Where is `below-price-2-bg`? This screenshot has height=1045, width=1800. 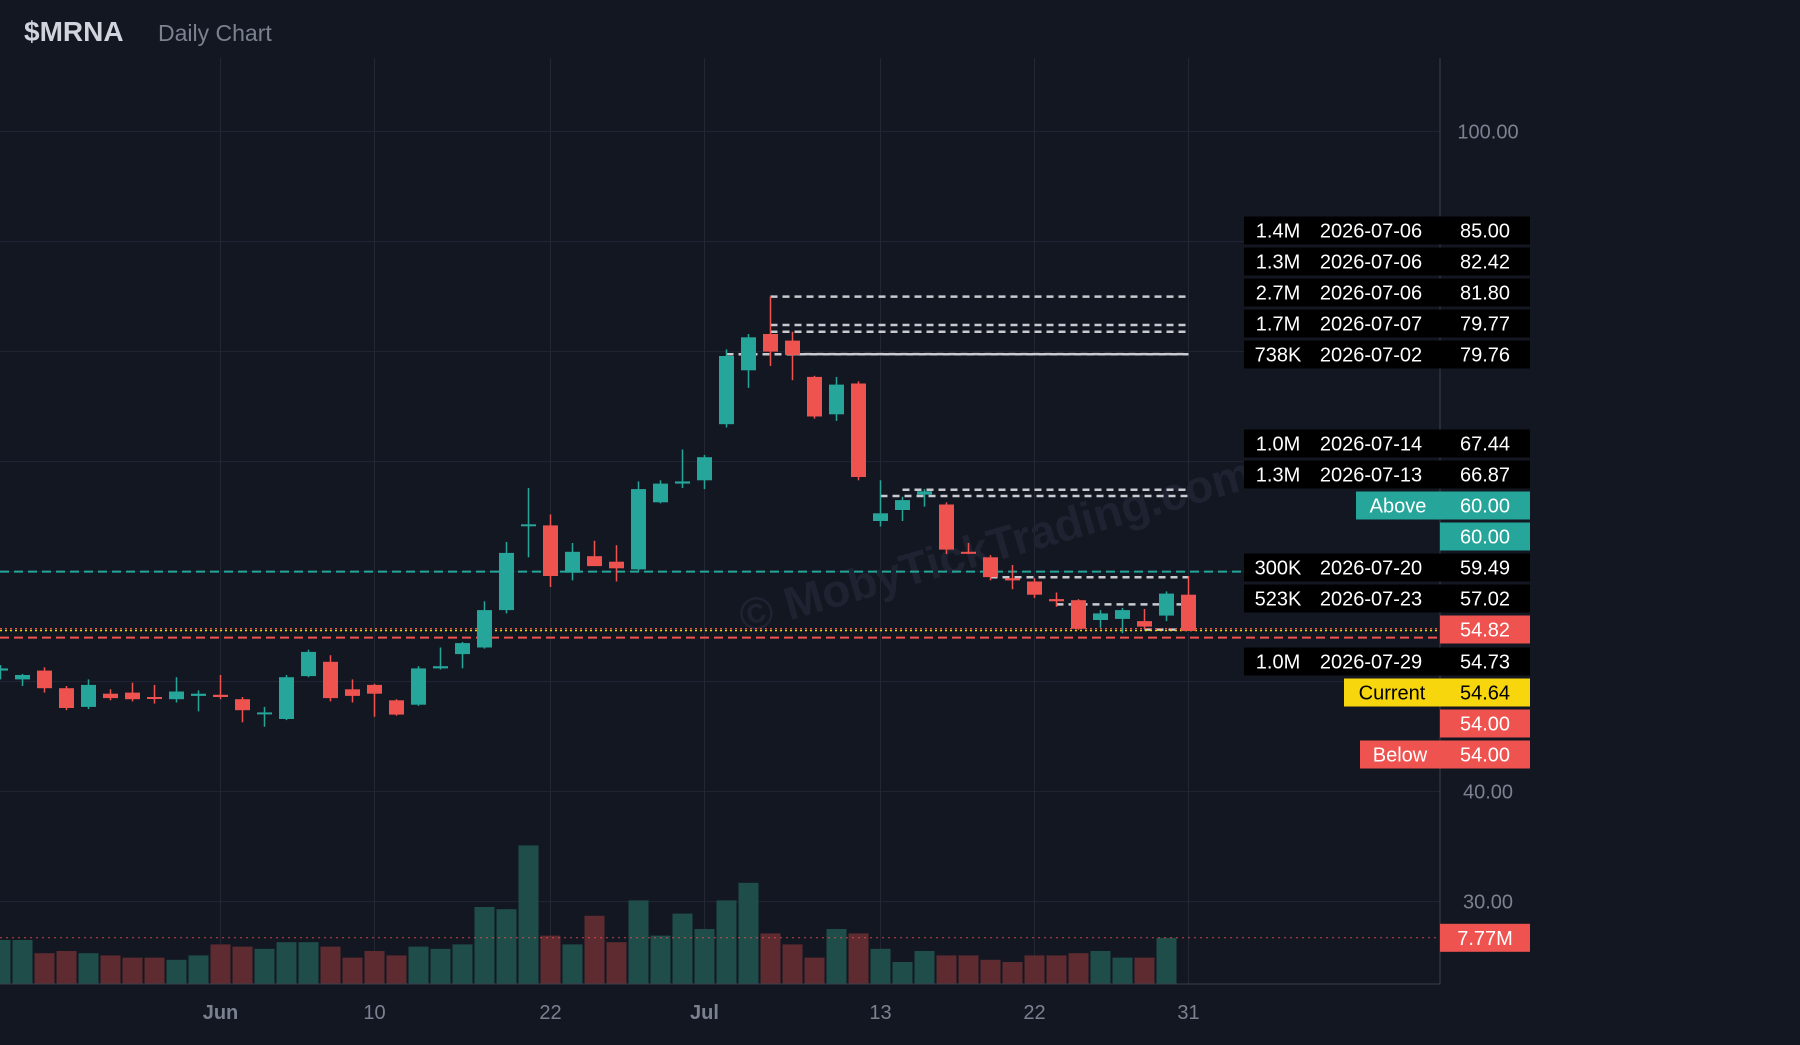
below-price-2-bg is located at coordinates (1485, 723).